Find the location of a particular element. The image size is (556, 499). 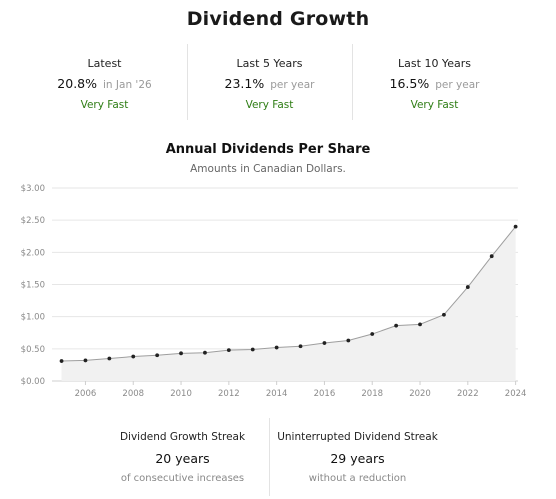

stat-latest-rating: Very Fast is located at coordinates (104, 105).